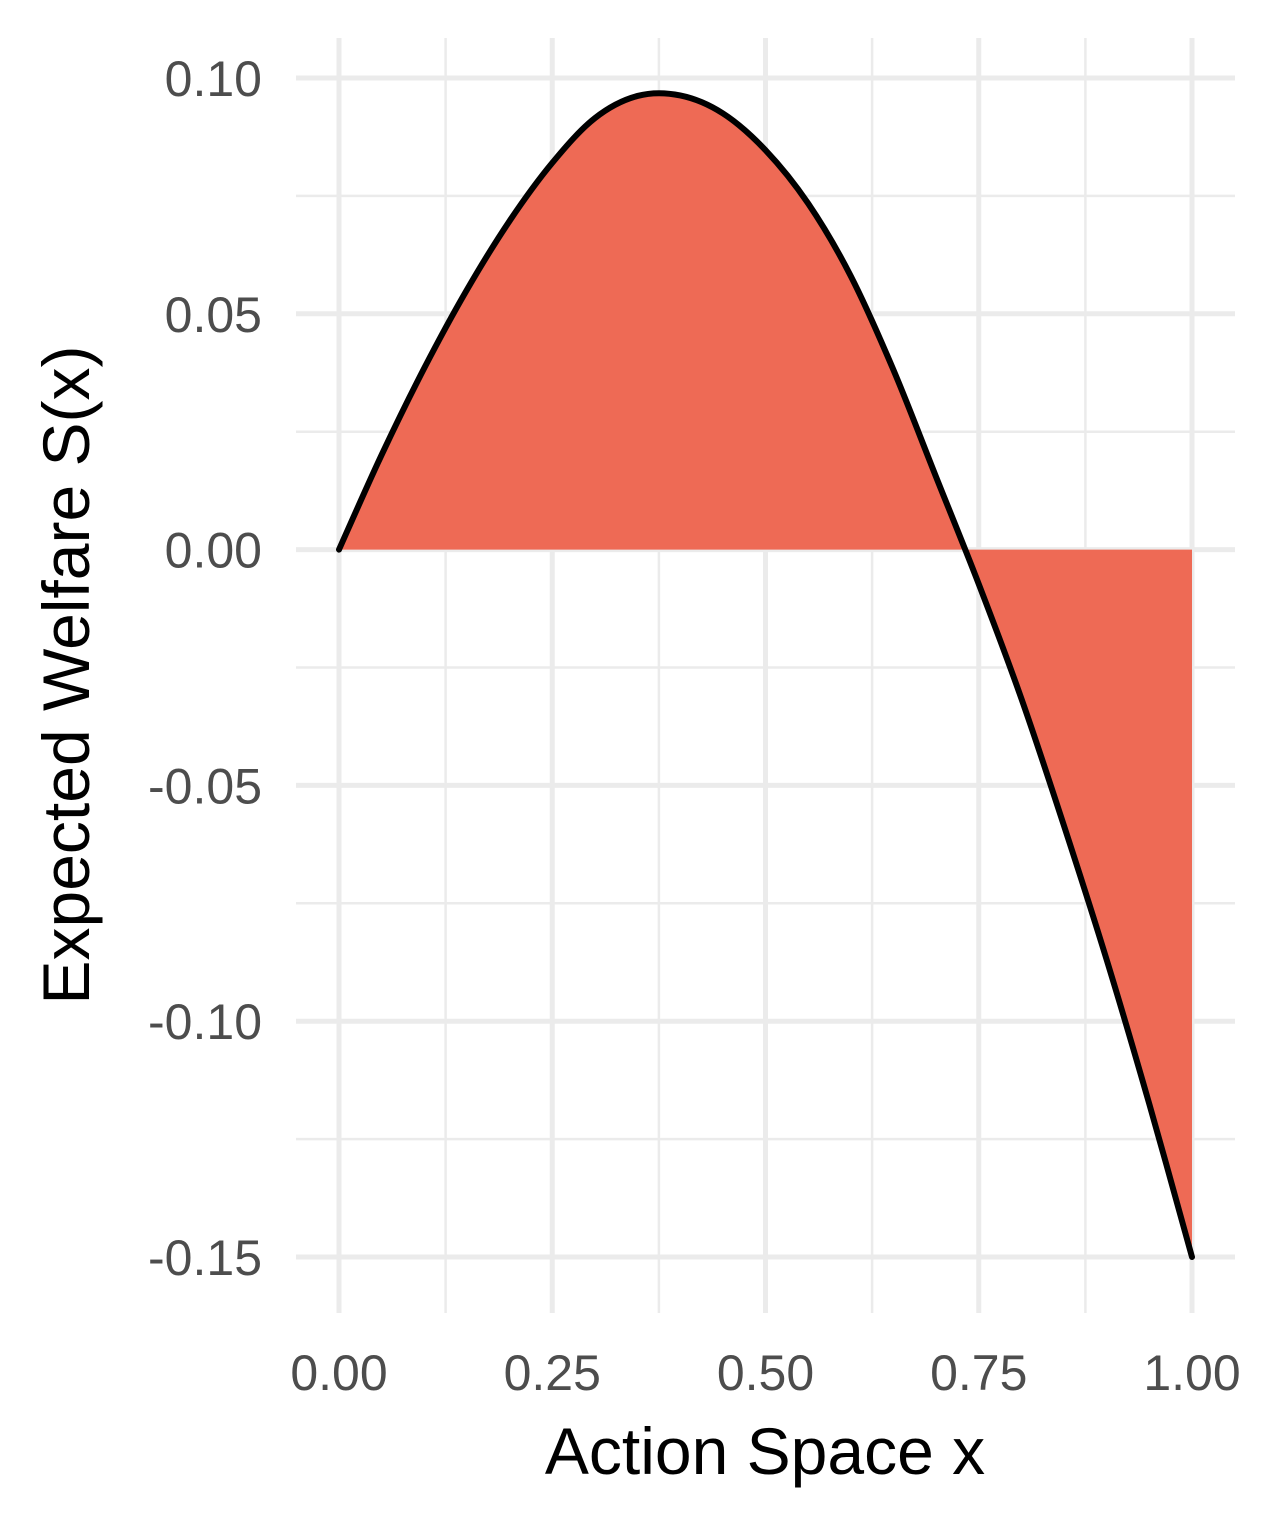  Describe the element at coordinates (213, 79) in the screenshot. I see `y-tick-label: 0.10` at that location.